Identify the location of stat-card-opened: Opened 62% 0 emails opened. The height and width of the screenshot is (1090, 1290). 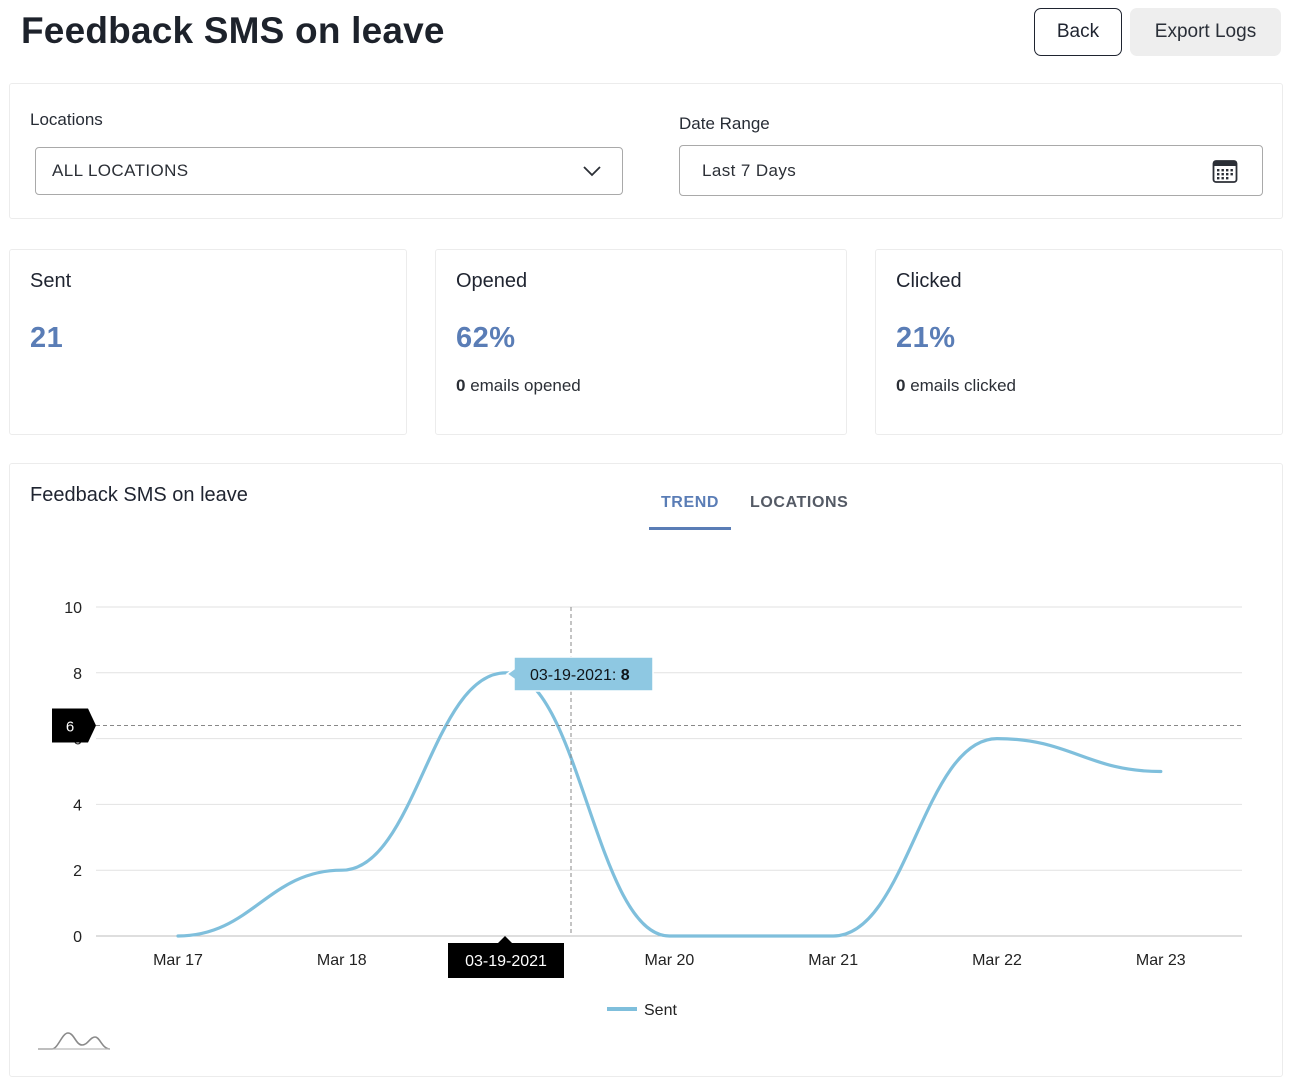
(641, 342).